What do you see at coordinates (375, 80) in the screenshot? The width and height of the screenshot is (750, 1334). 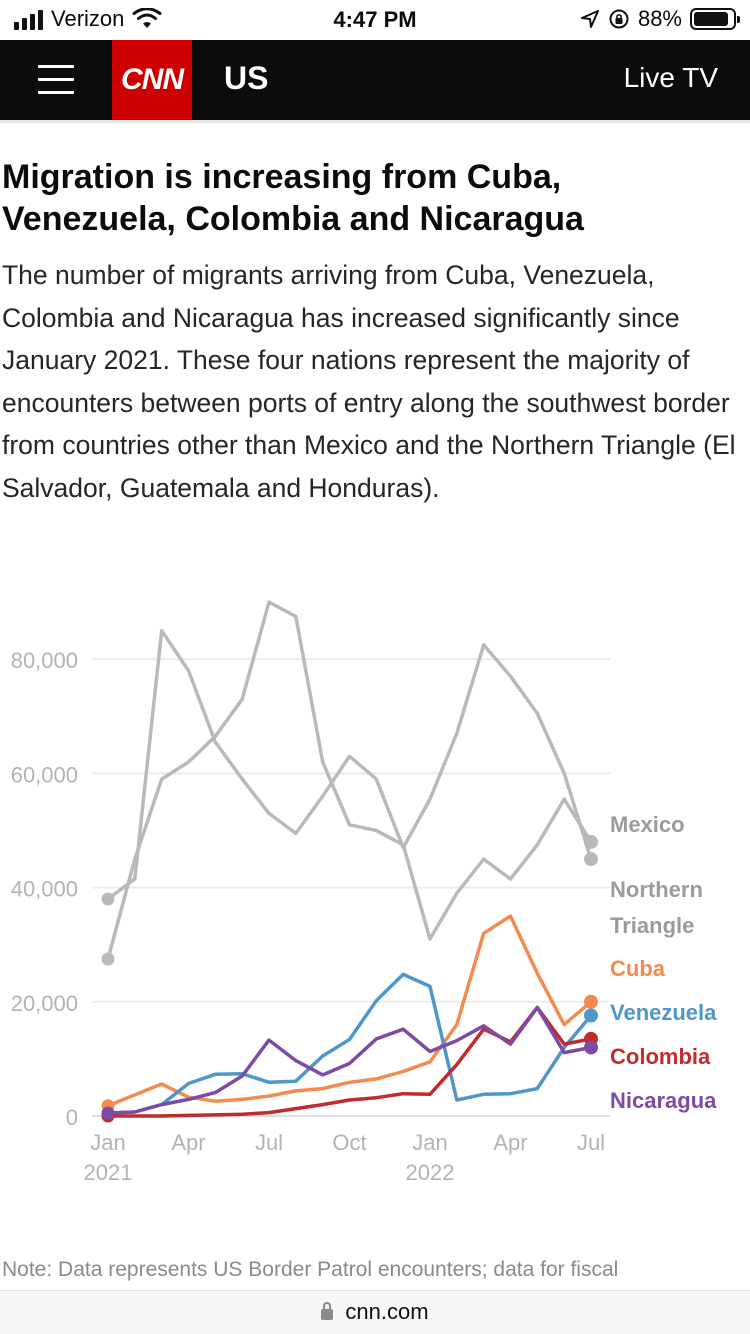 I see `top-navigation: CNN US Live TV` at bounding box center [375, 80].